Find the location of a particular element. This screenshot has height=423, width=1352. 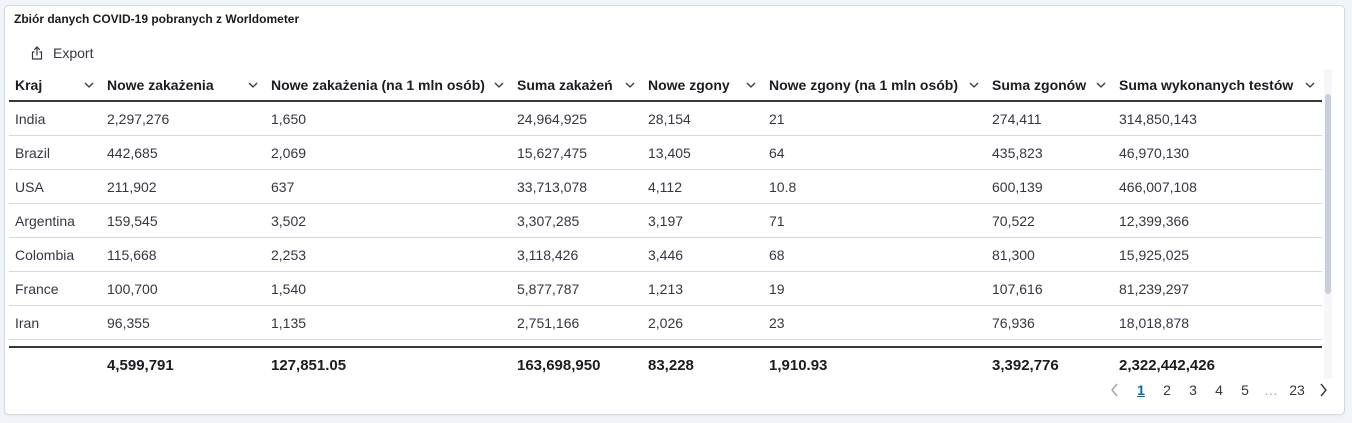

table-cell: 314,850,143 is located at coordinates (1217, 118).